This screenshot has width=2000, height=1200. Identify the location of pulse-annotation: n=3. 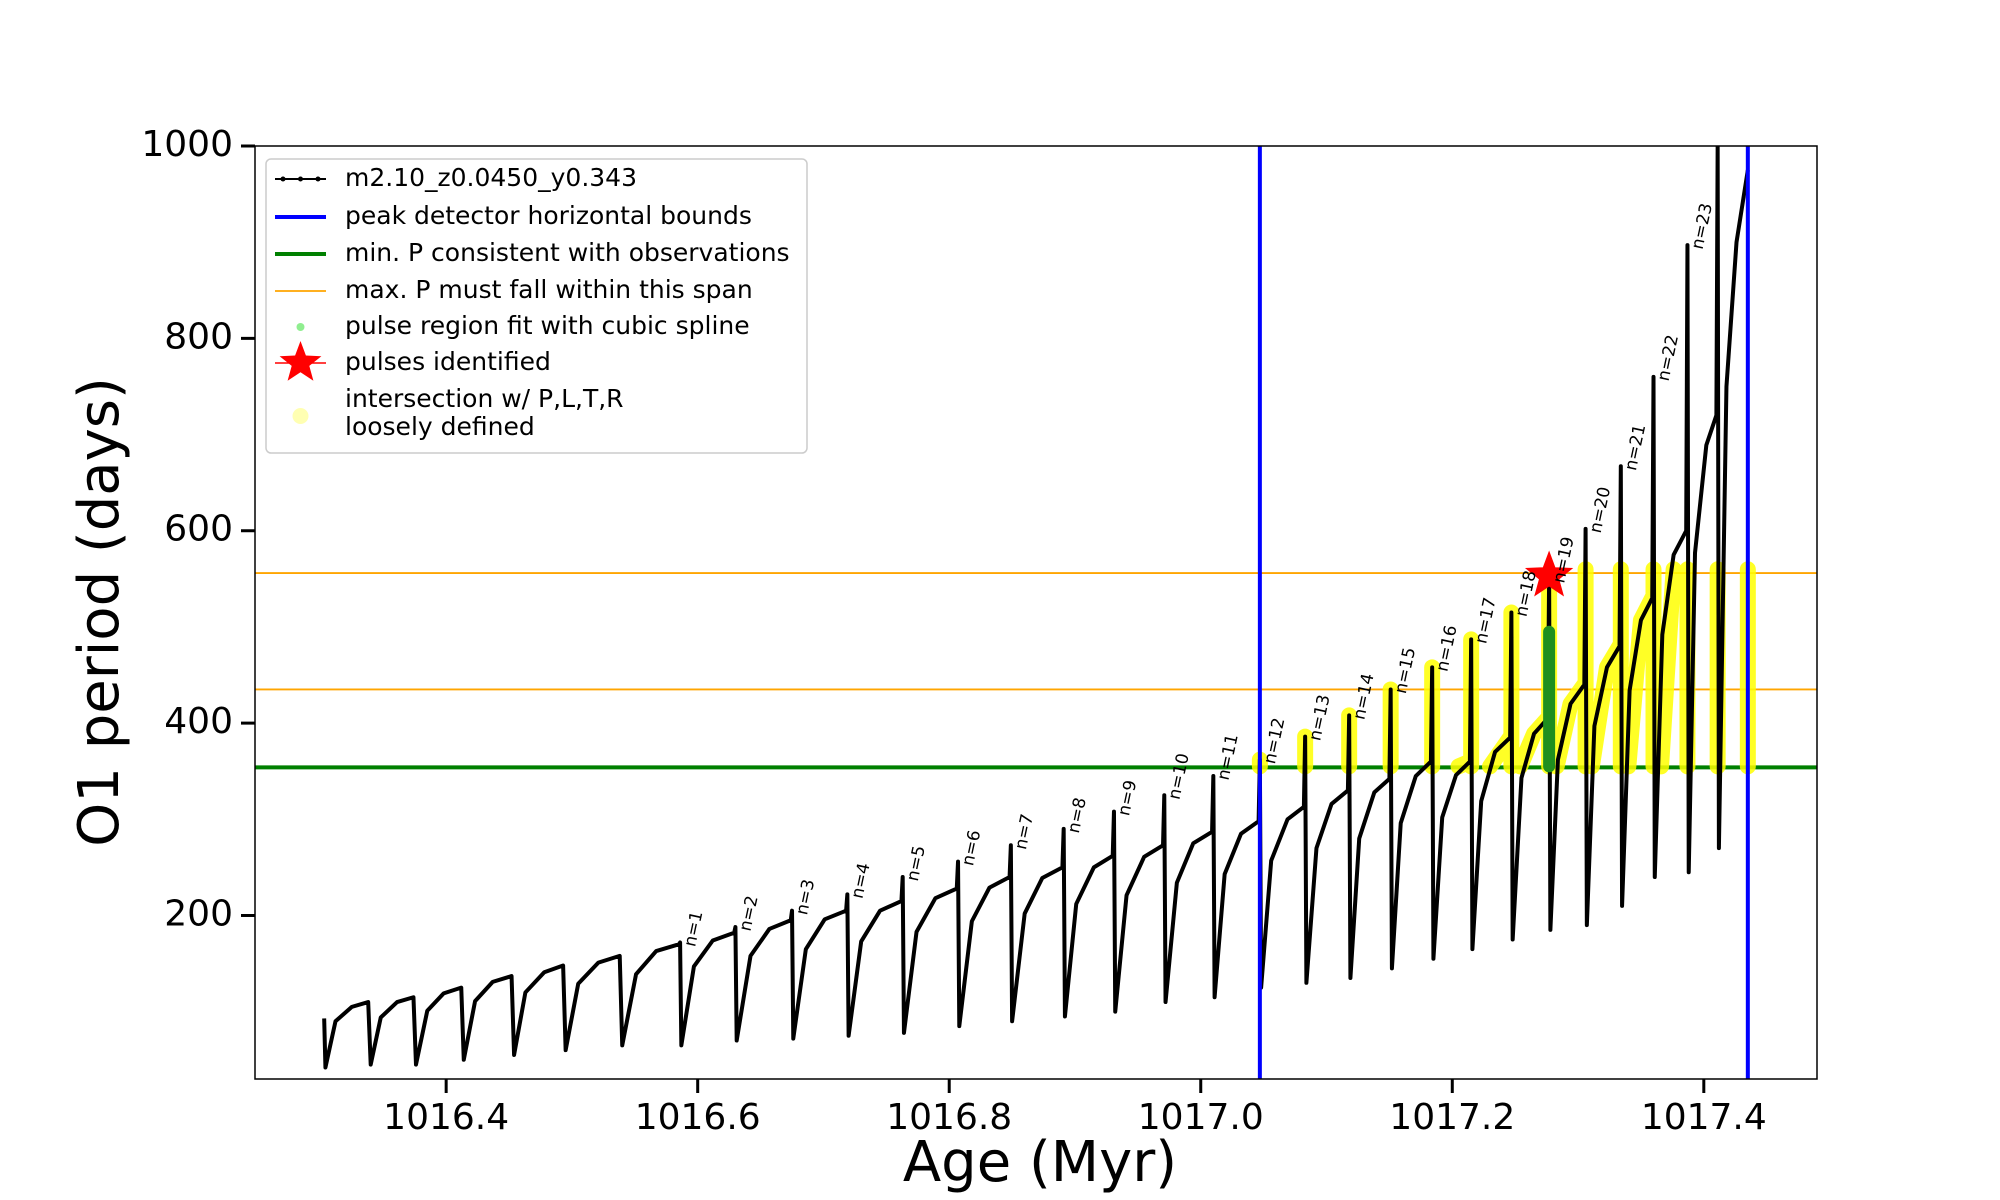
(805, 897).